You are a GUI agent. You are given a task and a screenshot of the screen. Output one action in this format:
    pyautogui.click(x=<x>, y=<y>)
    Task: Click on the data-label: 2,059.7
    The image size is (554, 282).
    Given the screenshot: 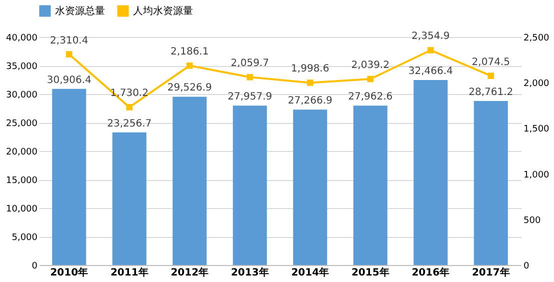 What is the action you would take?
    pyautogui.click(x=249, y=64)
    